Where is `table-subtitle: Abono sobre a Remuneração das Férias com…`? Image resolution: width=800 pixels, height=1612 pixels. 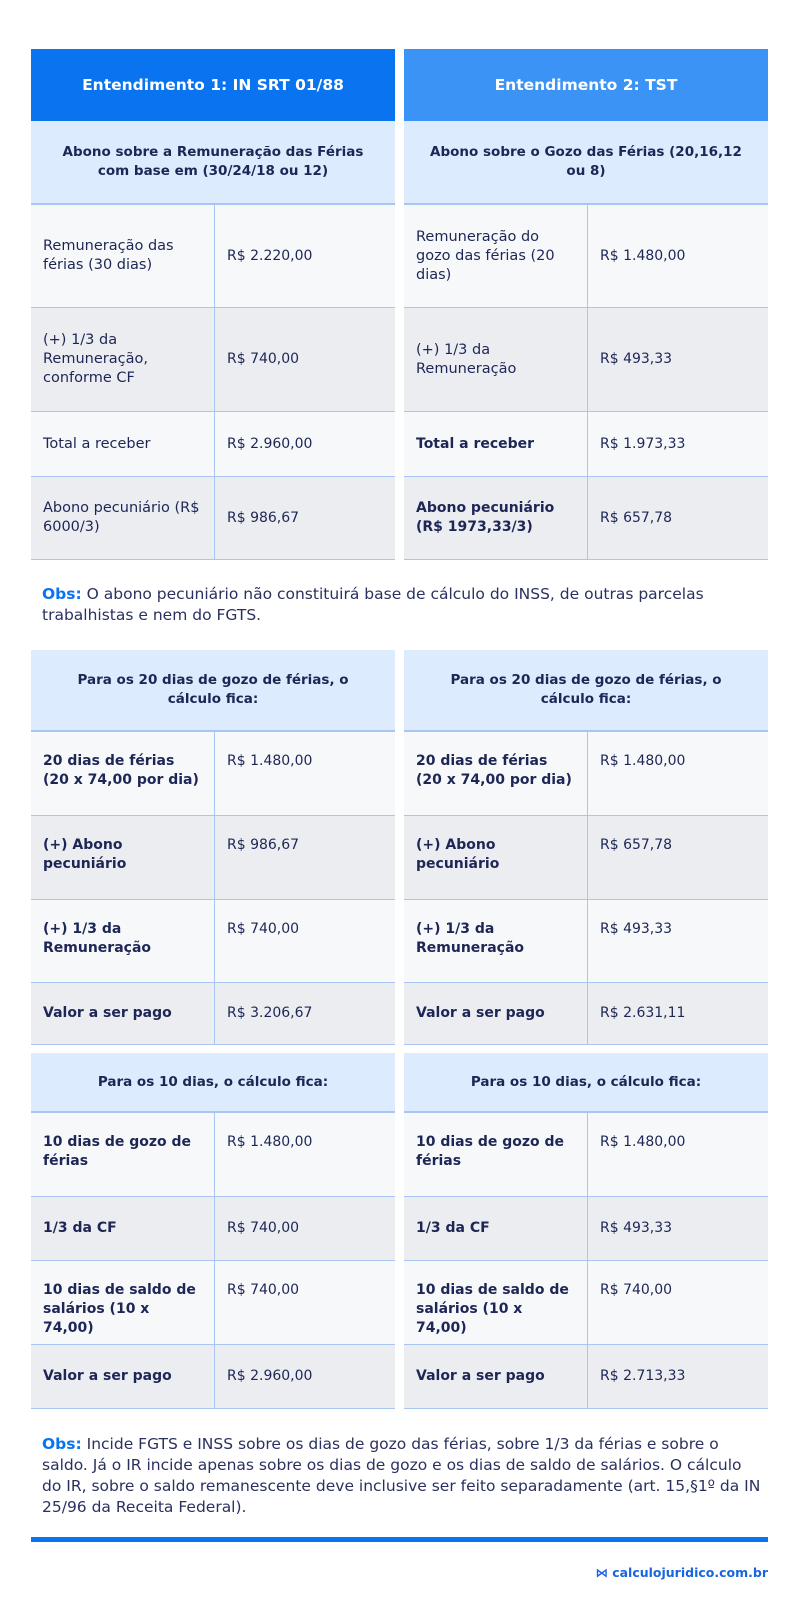
table-subtitle: Abono sobre a Remuneração das Férias com… is located at coordinates (213, 163).